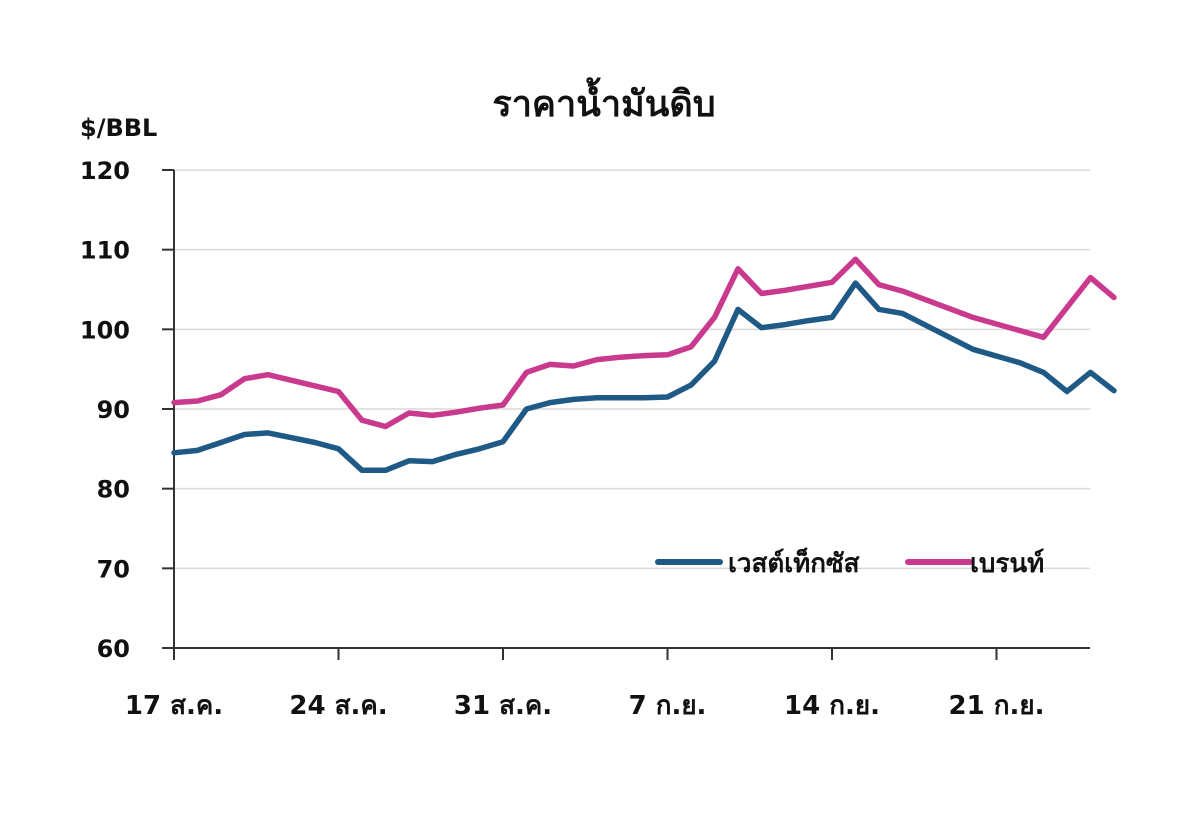 Image resolution: width=1200 pixels, height=816 pixels. What do you see at coordinates (603, 101) in the screenshot?
I see `chart-title: ราคาน้ำมันดิบ` at bounding box center [603, 101].